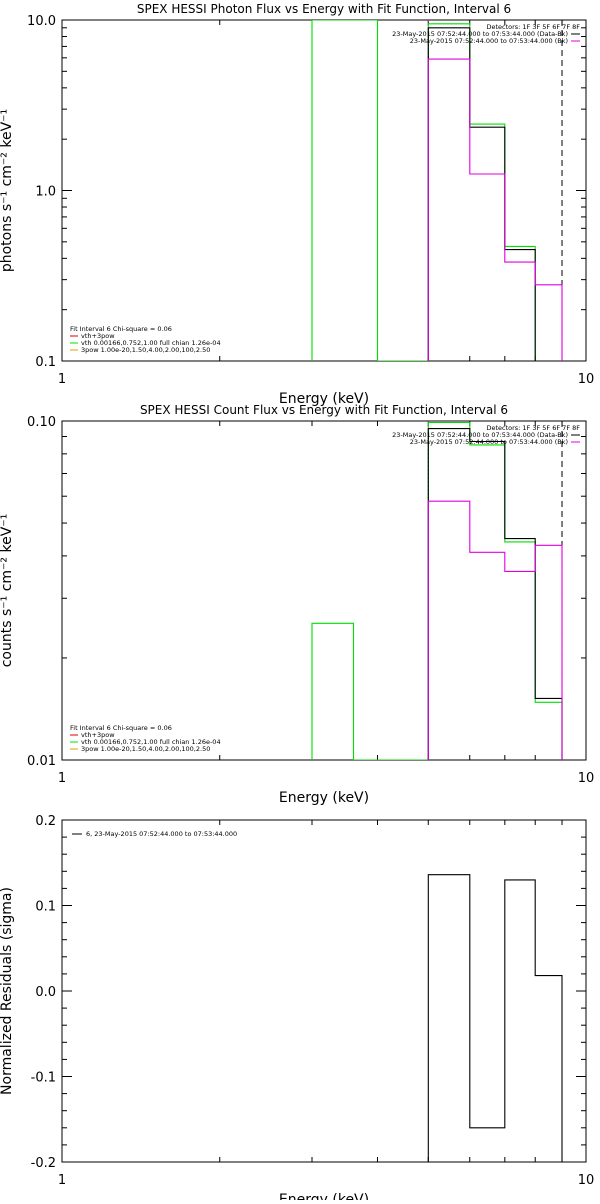 The height and width of the screenshot is (1204, 600). Describe the element at coordinates (7, 591) in the screenshot. I see `y-axis-label: counts s⁻¹ cm⁻² keV⁻¹` at that location.